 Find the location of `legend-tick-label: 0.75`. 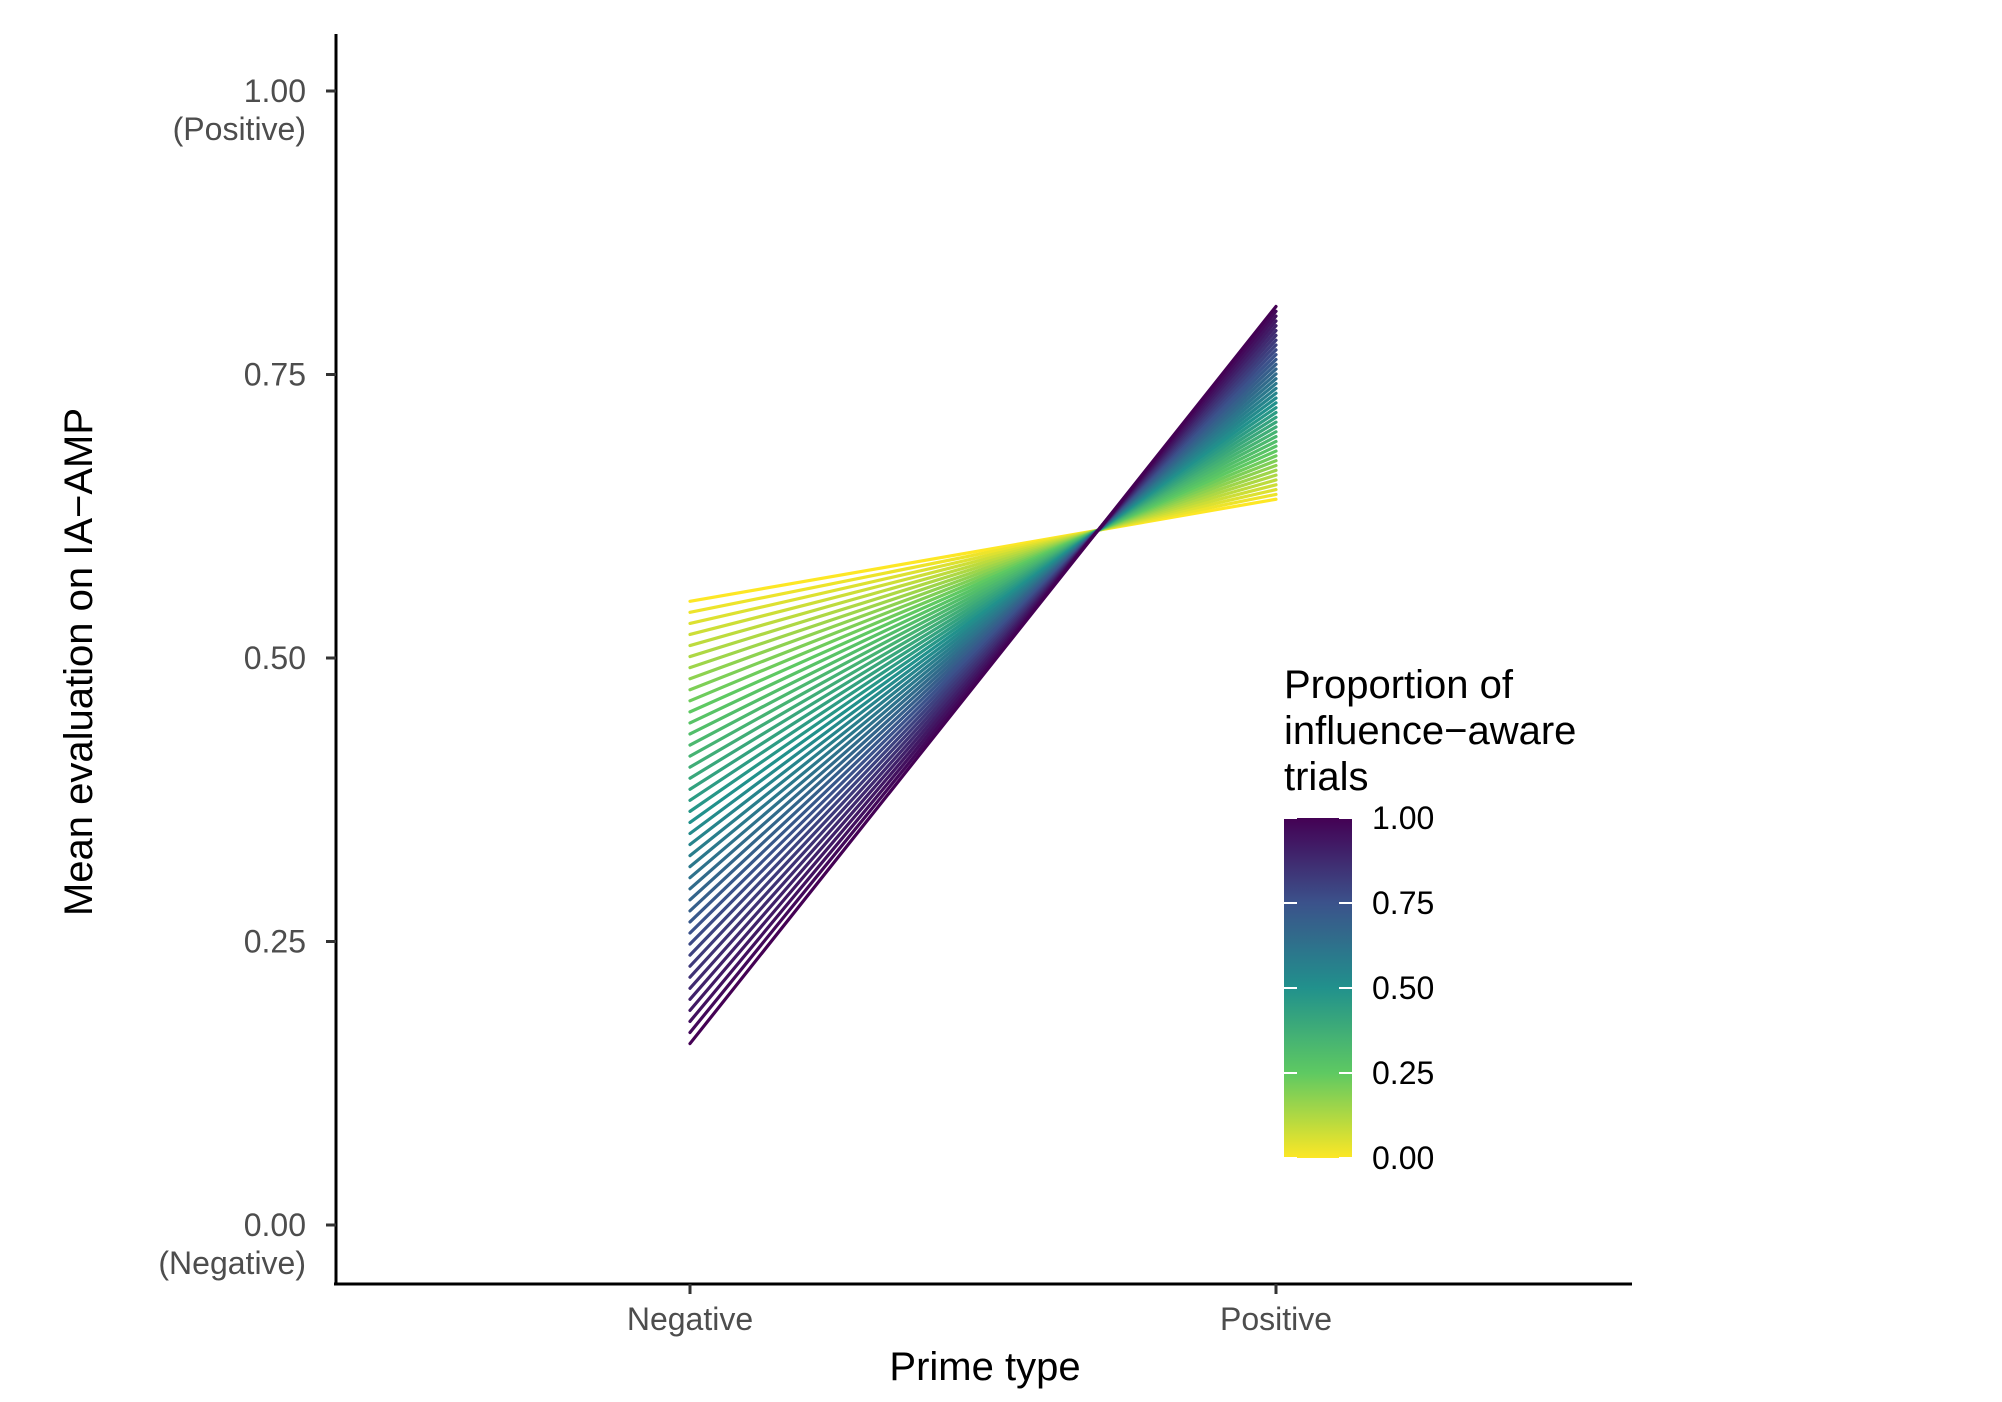

legend-tick-label: 0.75 is located at coordinates (1403, 903).